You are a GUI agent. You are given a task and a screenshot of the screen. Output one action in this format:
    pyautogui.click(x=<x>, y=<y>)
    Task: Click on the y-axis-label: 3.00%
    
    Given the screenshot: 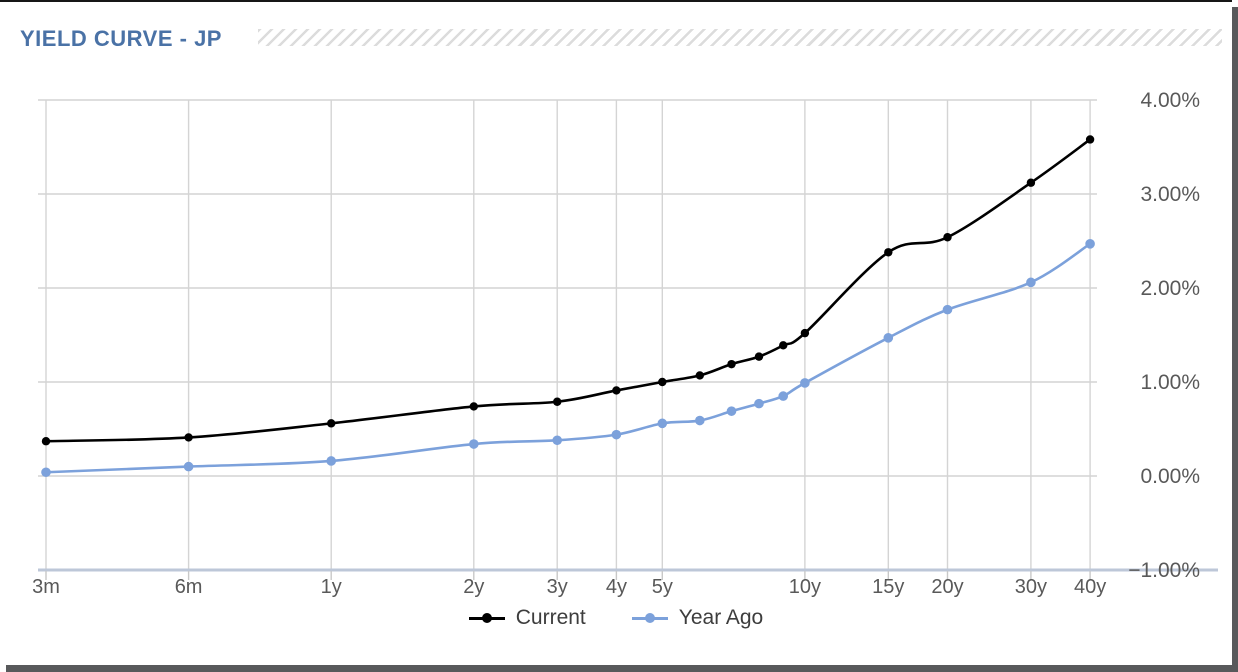 What is the action you would take?
    pyautogui.click(x=1170, y=194)
    